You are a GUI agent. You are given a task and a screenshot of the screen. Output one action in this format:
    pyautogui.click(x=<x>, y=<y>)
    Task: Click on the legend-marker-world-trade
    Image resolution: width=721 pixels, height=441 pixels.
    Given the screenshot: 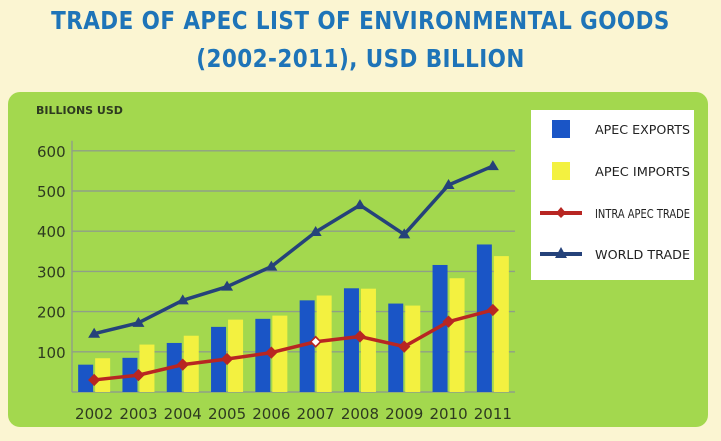 What is the action you would take?
    pyautogui.click(x=561, y=252)
    